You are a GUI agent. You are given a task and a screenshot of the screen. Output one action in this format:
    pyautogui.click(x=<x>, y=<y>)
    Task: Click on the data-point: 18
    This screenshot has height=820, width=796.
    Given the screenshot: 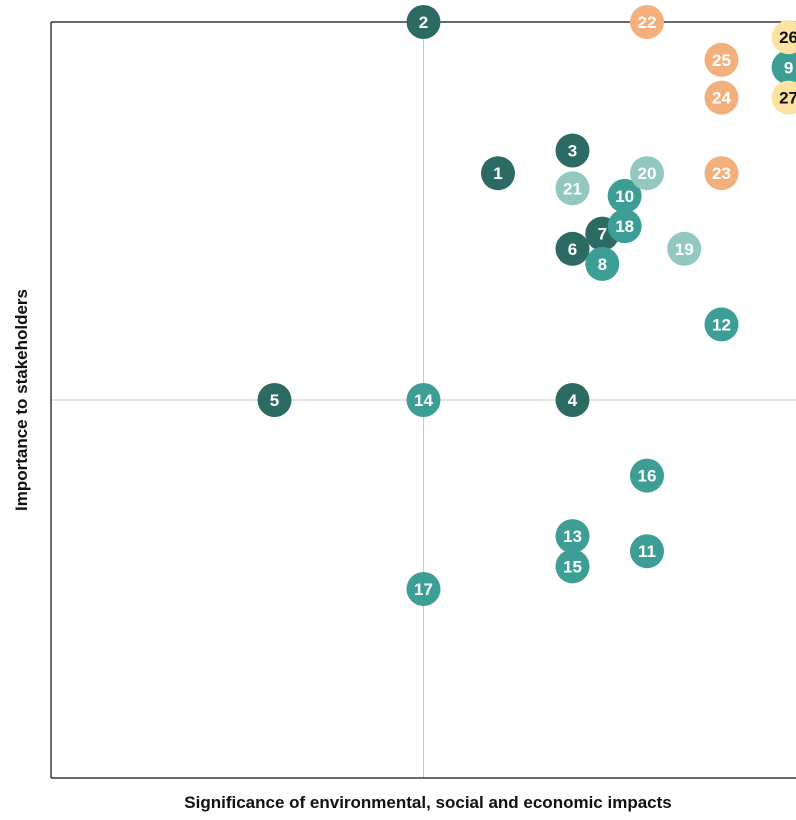 What is the action you would take?
    pyautogui.click(x=624, y=226)
    